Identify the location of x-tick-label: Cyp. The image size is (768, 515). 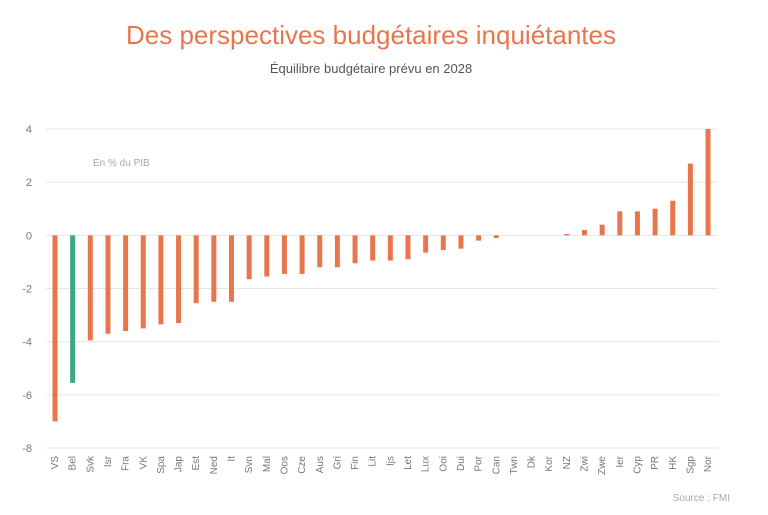
(637, 465).